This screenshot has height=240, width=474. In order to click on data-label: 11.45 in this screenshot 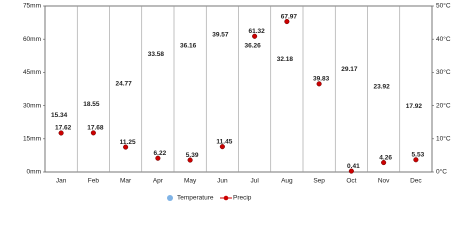, I will do `click(224, 141)`.